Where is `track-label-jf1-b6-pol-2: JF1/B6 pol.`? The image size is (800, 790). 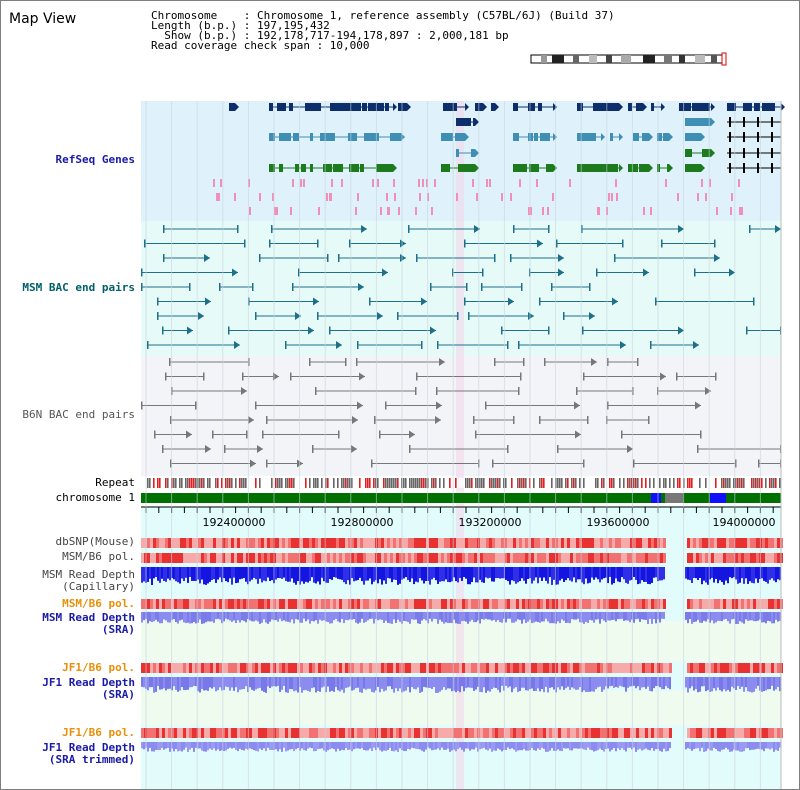
track-label-jf1-b6-pol-2: JF1/B6 pol. is located at coordinates (98, 732).